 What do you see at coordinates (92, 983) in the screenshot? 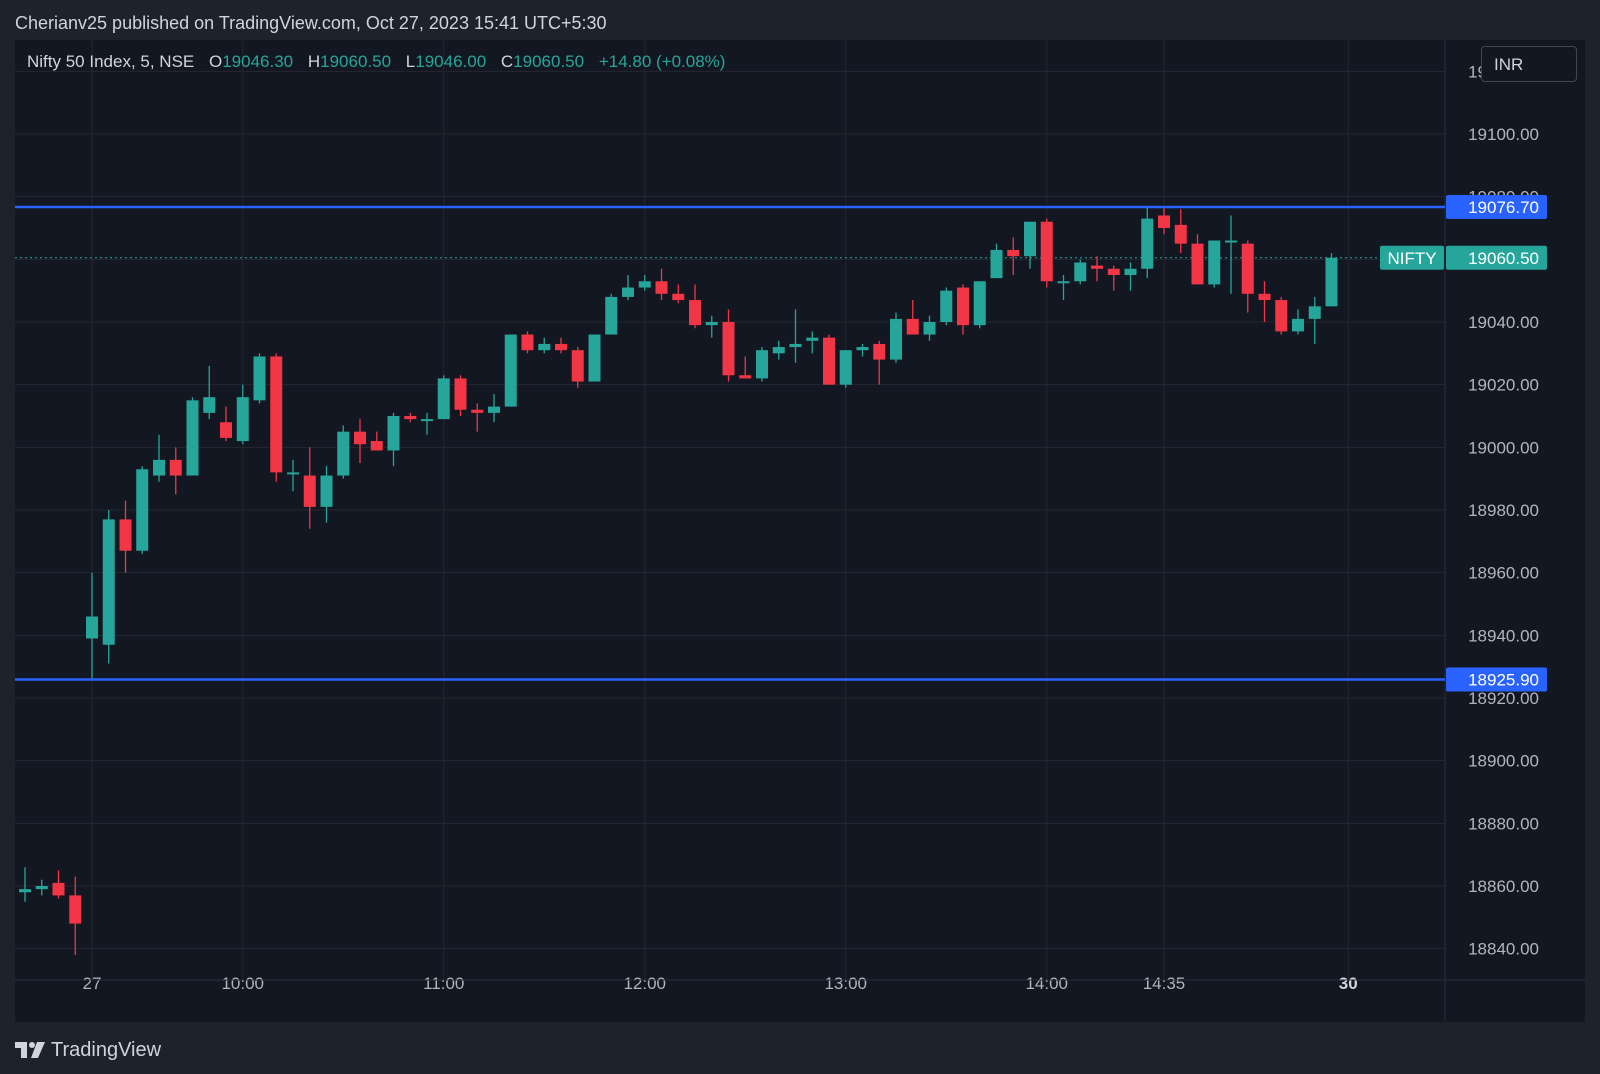
I see `x-tick-label: 27` at bounding box center [92, 983].